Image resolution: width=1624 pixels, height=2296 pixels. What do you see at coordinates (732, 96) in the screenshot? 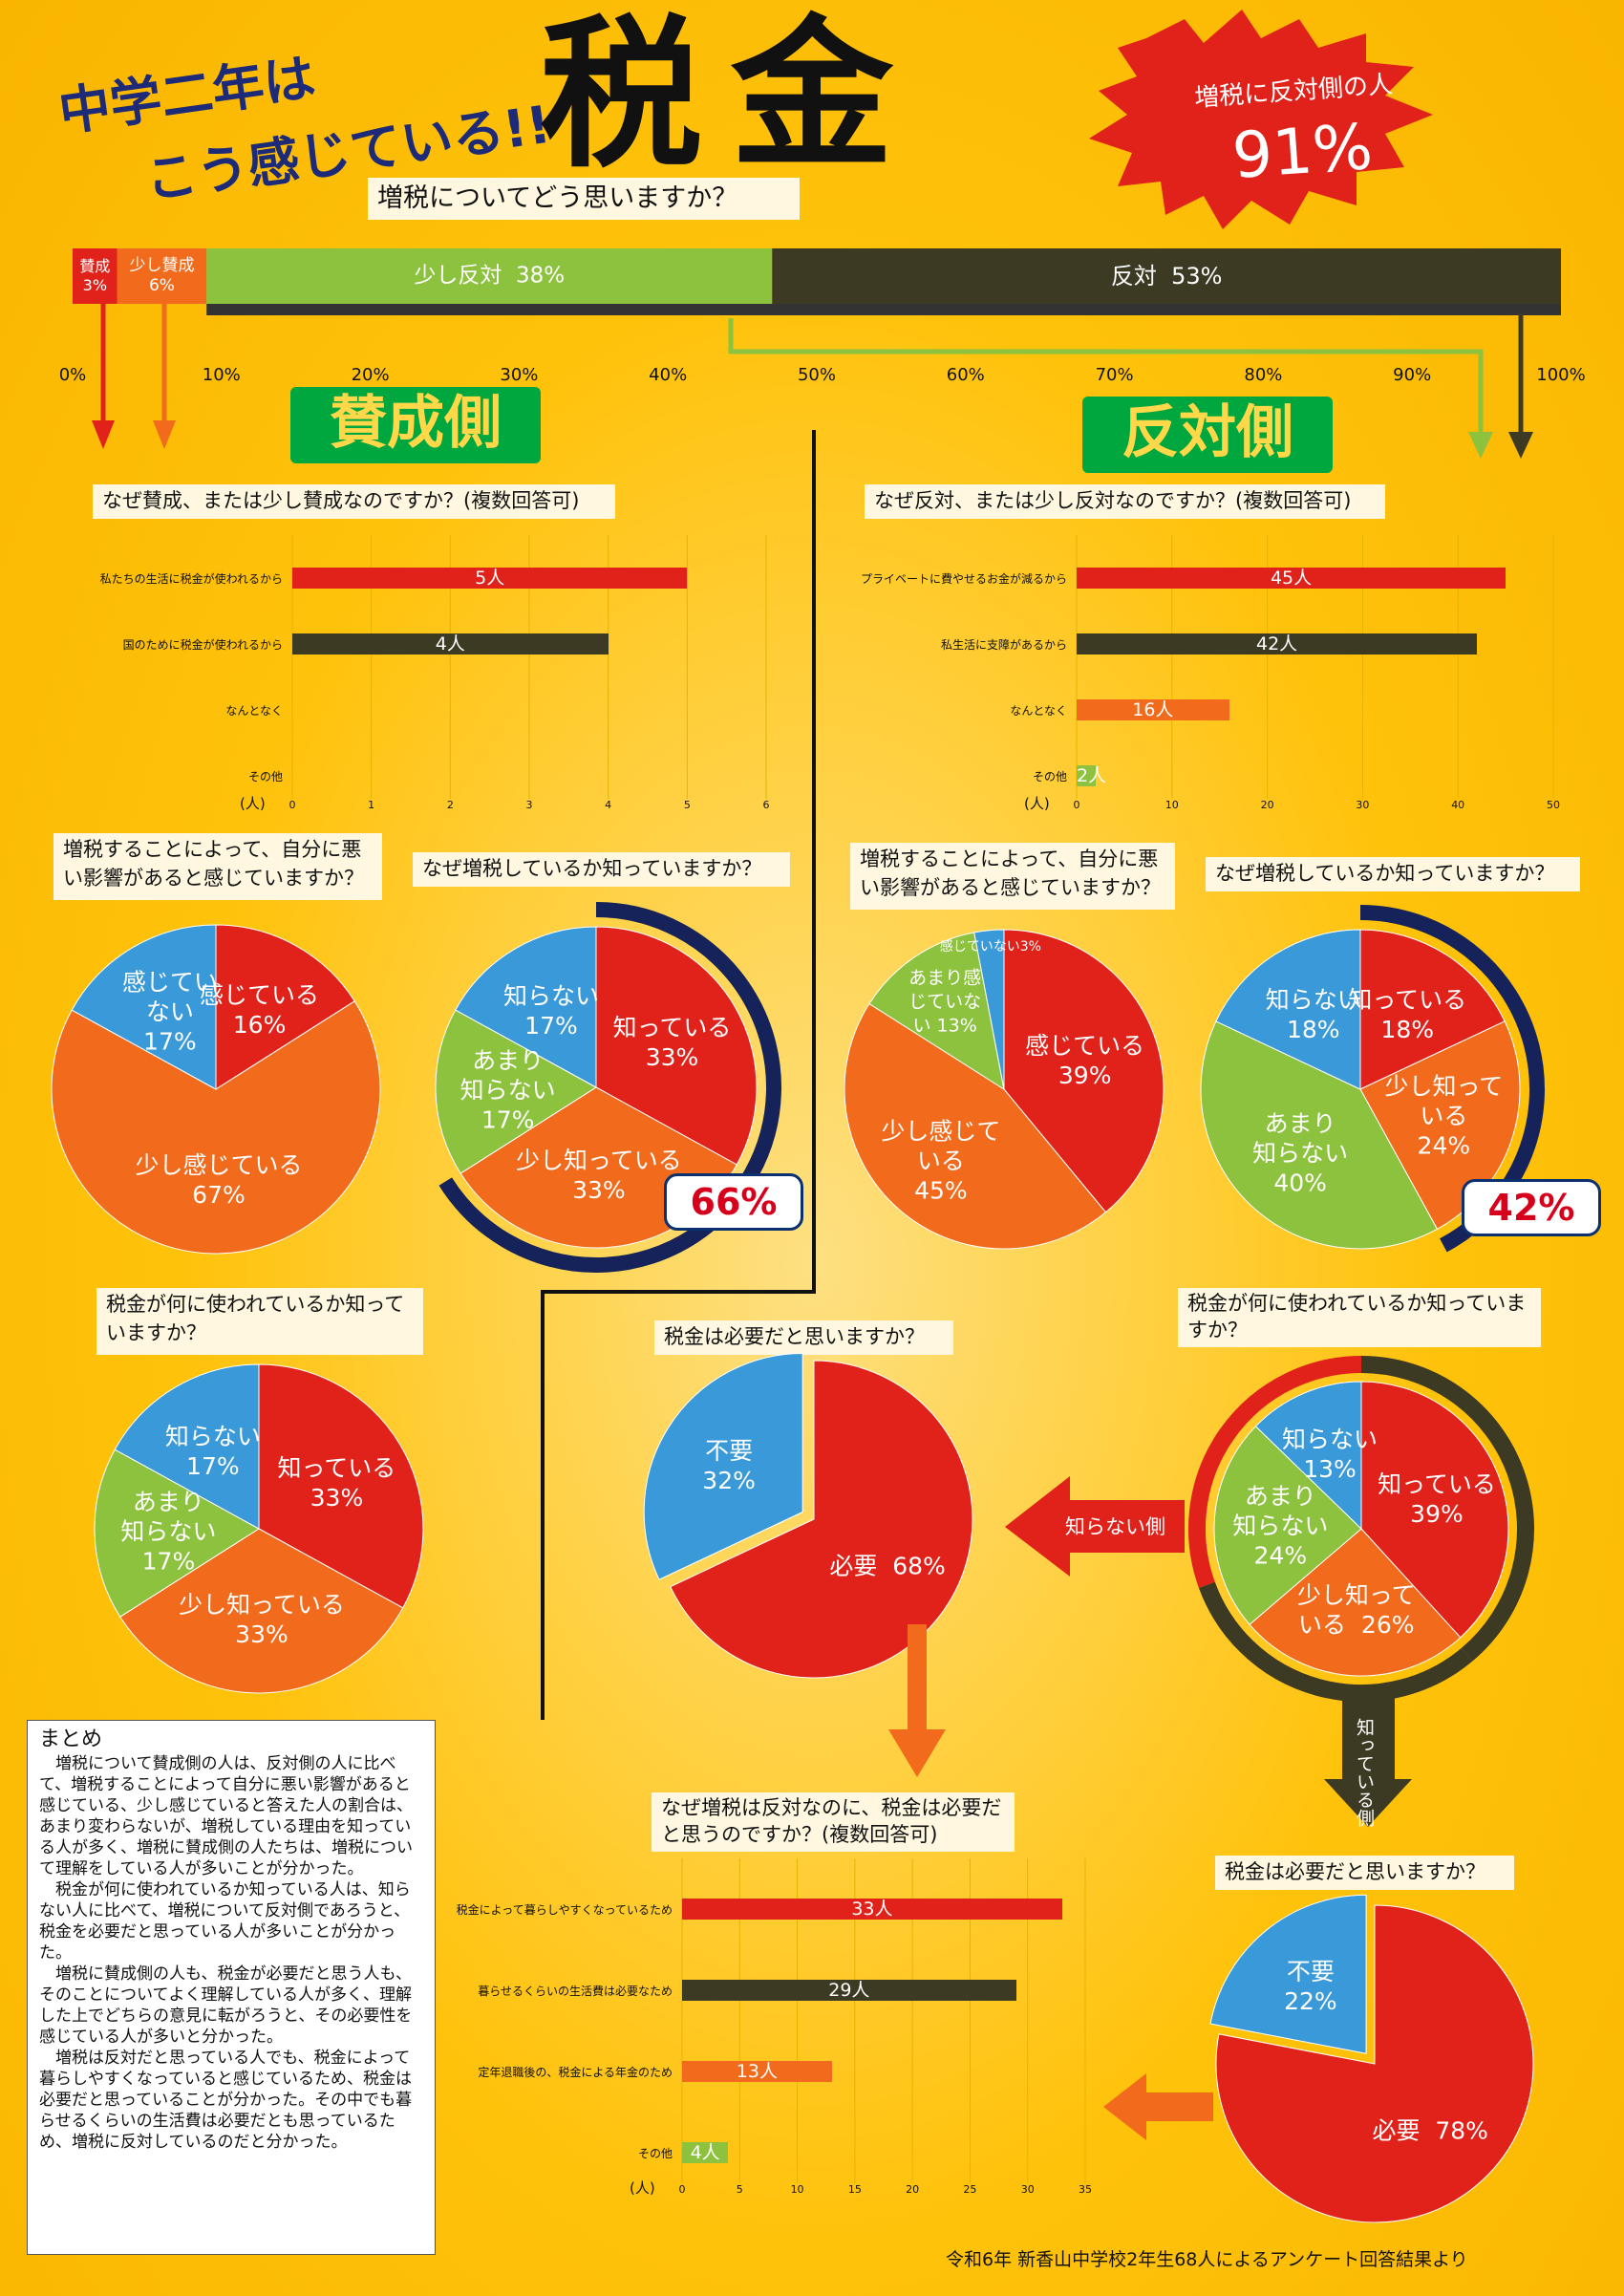
I see `big-title: 税金` at bounding box center [732, 96].